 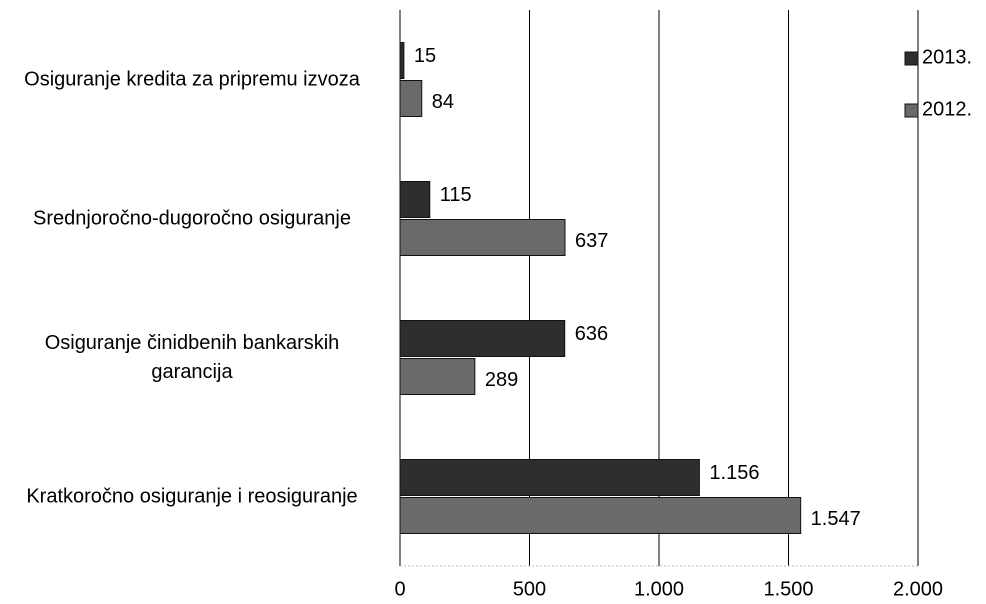 What do you see at coordinates (591, 241) in the screenshot?
I see `data-label: 637` at bounding box center [591, 241].